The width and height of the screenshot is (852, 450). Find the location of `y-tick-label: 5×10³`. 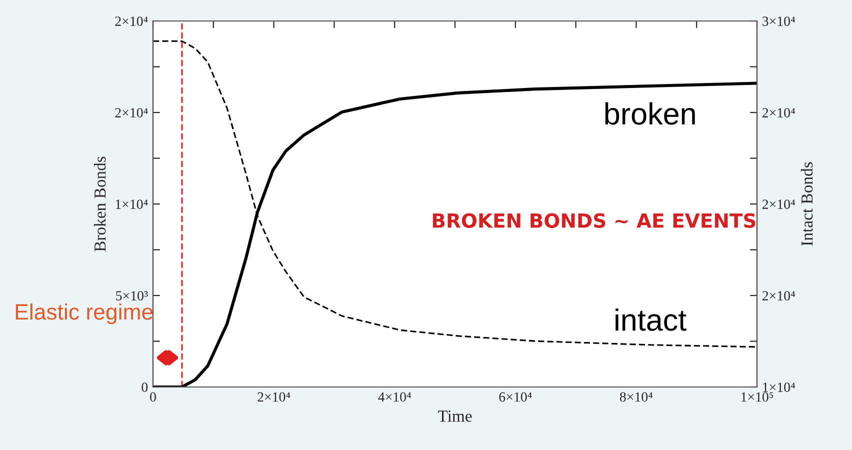

y-tick-label: 5×10³ is located at coordinates (132, 295).